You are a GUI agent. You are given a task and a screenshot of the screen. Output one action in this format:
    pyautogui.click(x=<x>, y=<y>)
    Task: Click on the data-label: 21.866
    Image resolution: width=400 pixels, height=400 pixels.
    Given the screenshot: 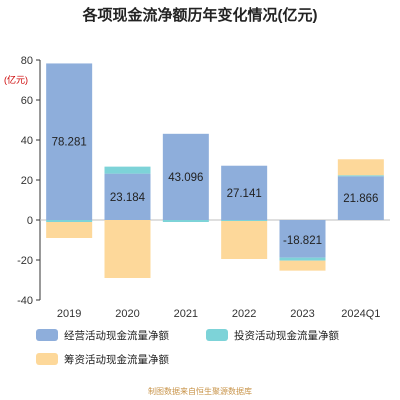 What is the action you would take?
    pyautogui.click(x=360, y=199)
    